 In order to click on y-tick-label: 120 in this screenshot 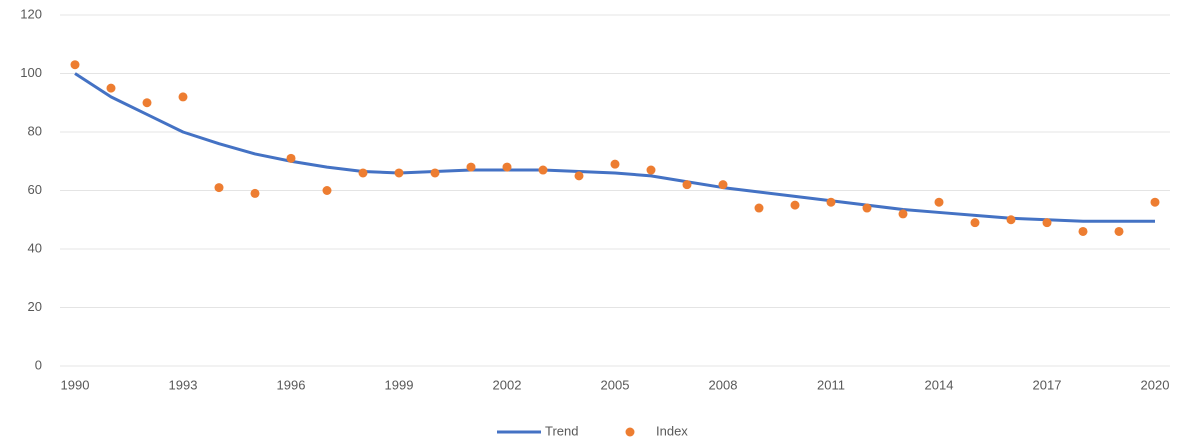, I will do `click(31, 13)`.